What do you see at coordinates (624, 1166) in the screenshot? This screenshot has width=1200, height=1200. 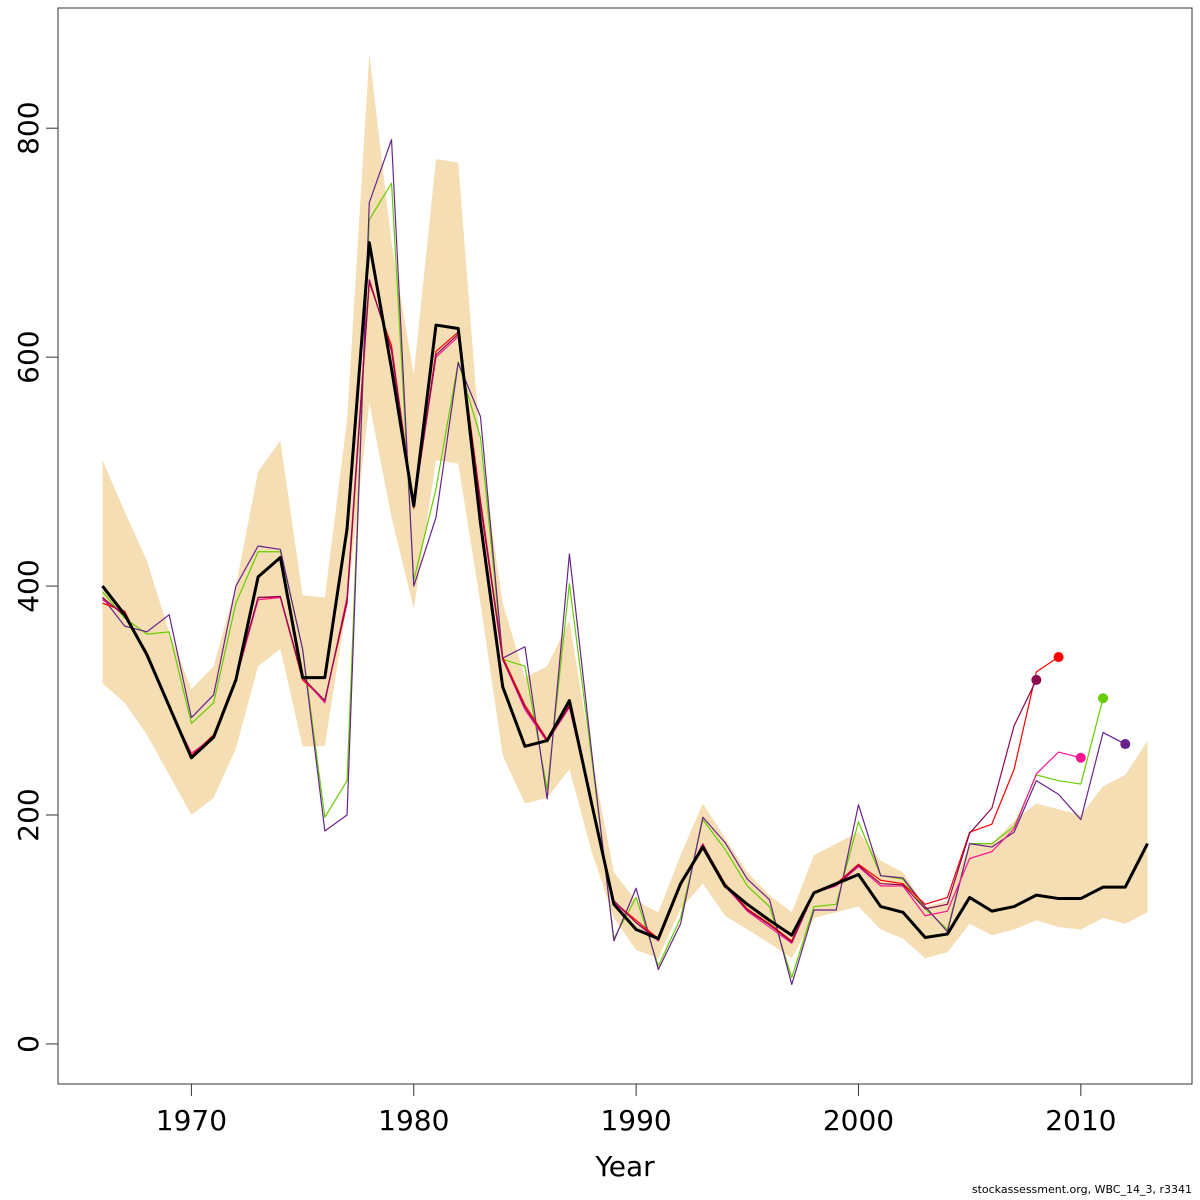 I see `x-axis-title: Year` at bounding box center [624, 1166].